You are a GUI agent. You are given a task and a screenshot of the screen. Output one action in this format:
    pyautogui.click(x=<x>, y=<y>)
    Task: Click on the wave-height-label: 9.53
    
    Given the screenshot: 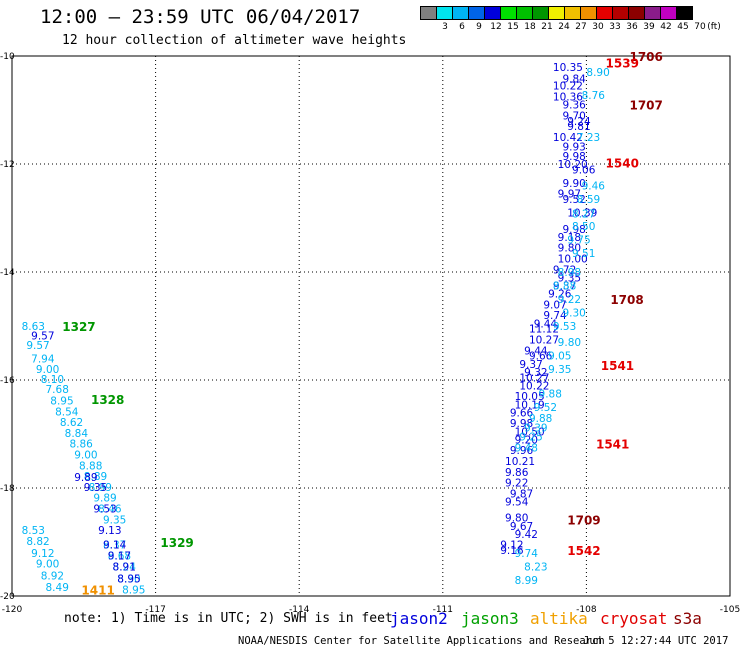 What is the action you would take?
    pyautogui.click(x=104, y=510)
    